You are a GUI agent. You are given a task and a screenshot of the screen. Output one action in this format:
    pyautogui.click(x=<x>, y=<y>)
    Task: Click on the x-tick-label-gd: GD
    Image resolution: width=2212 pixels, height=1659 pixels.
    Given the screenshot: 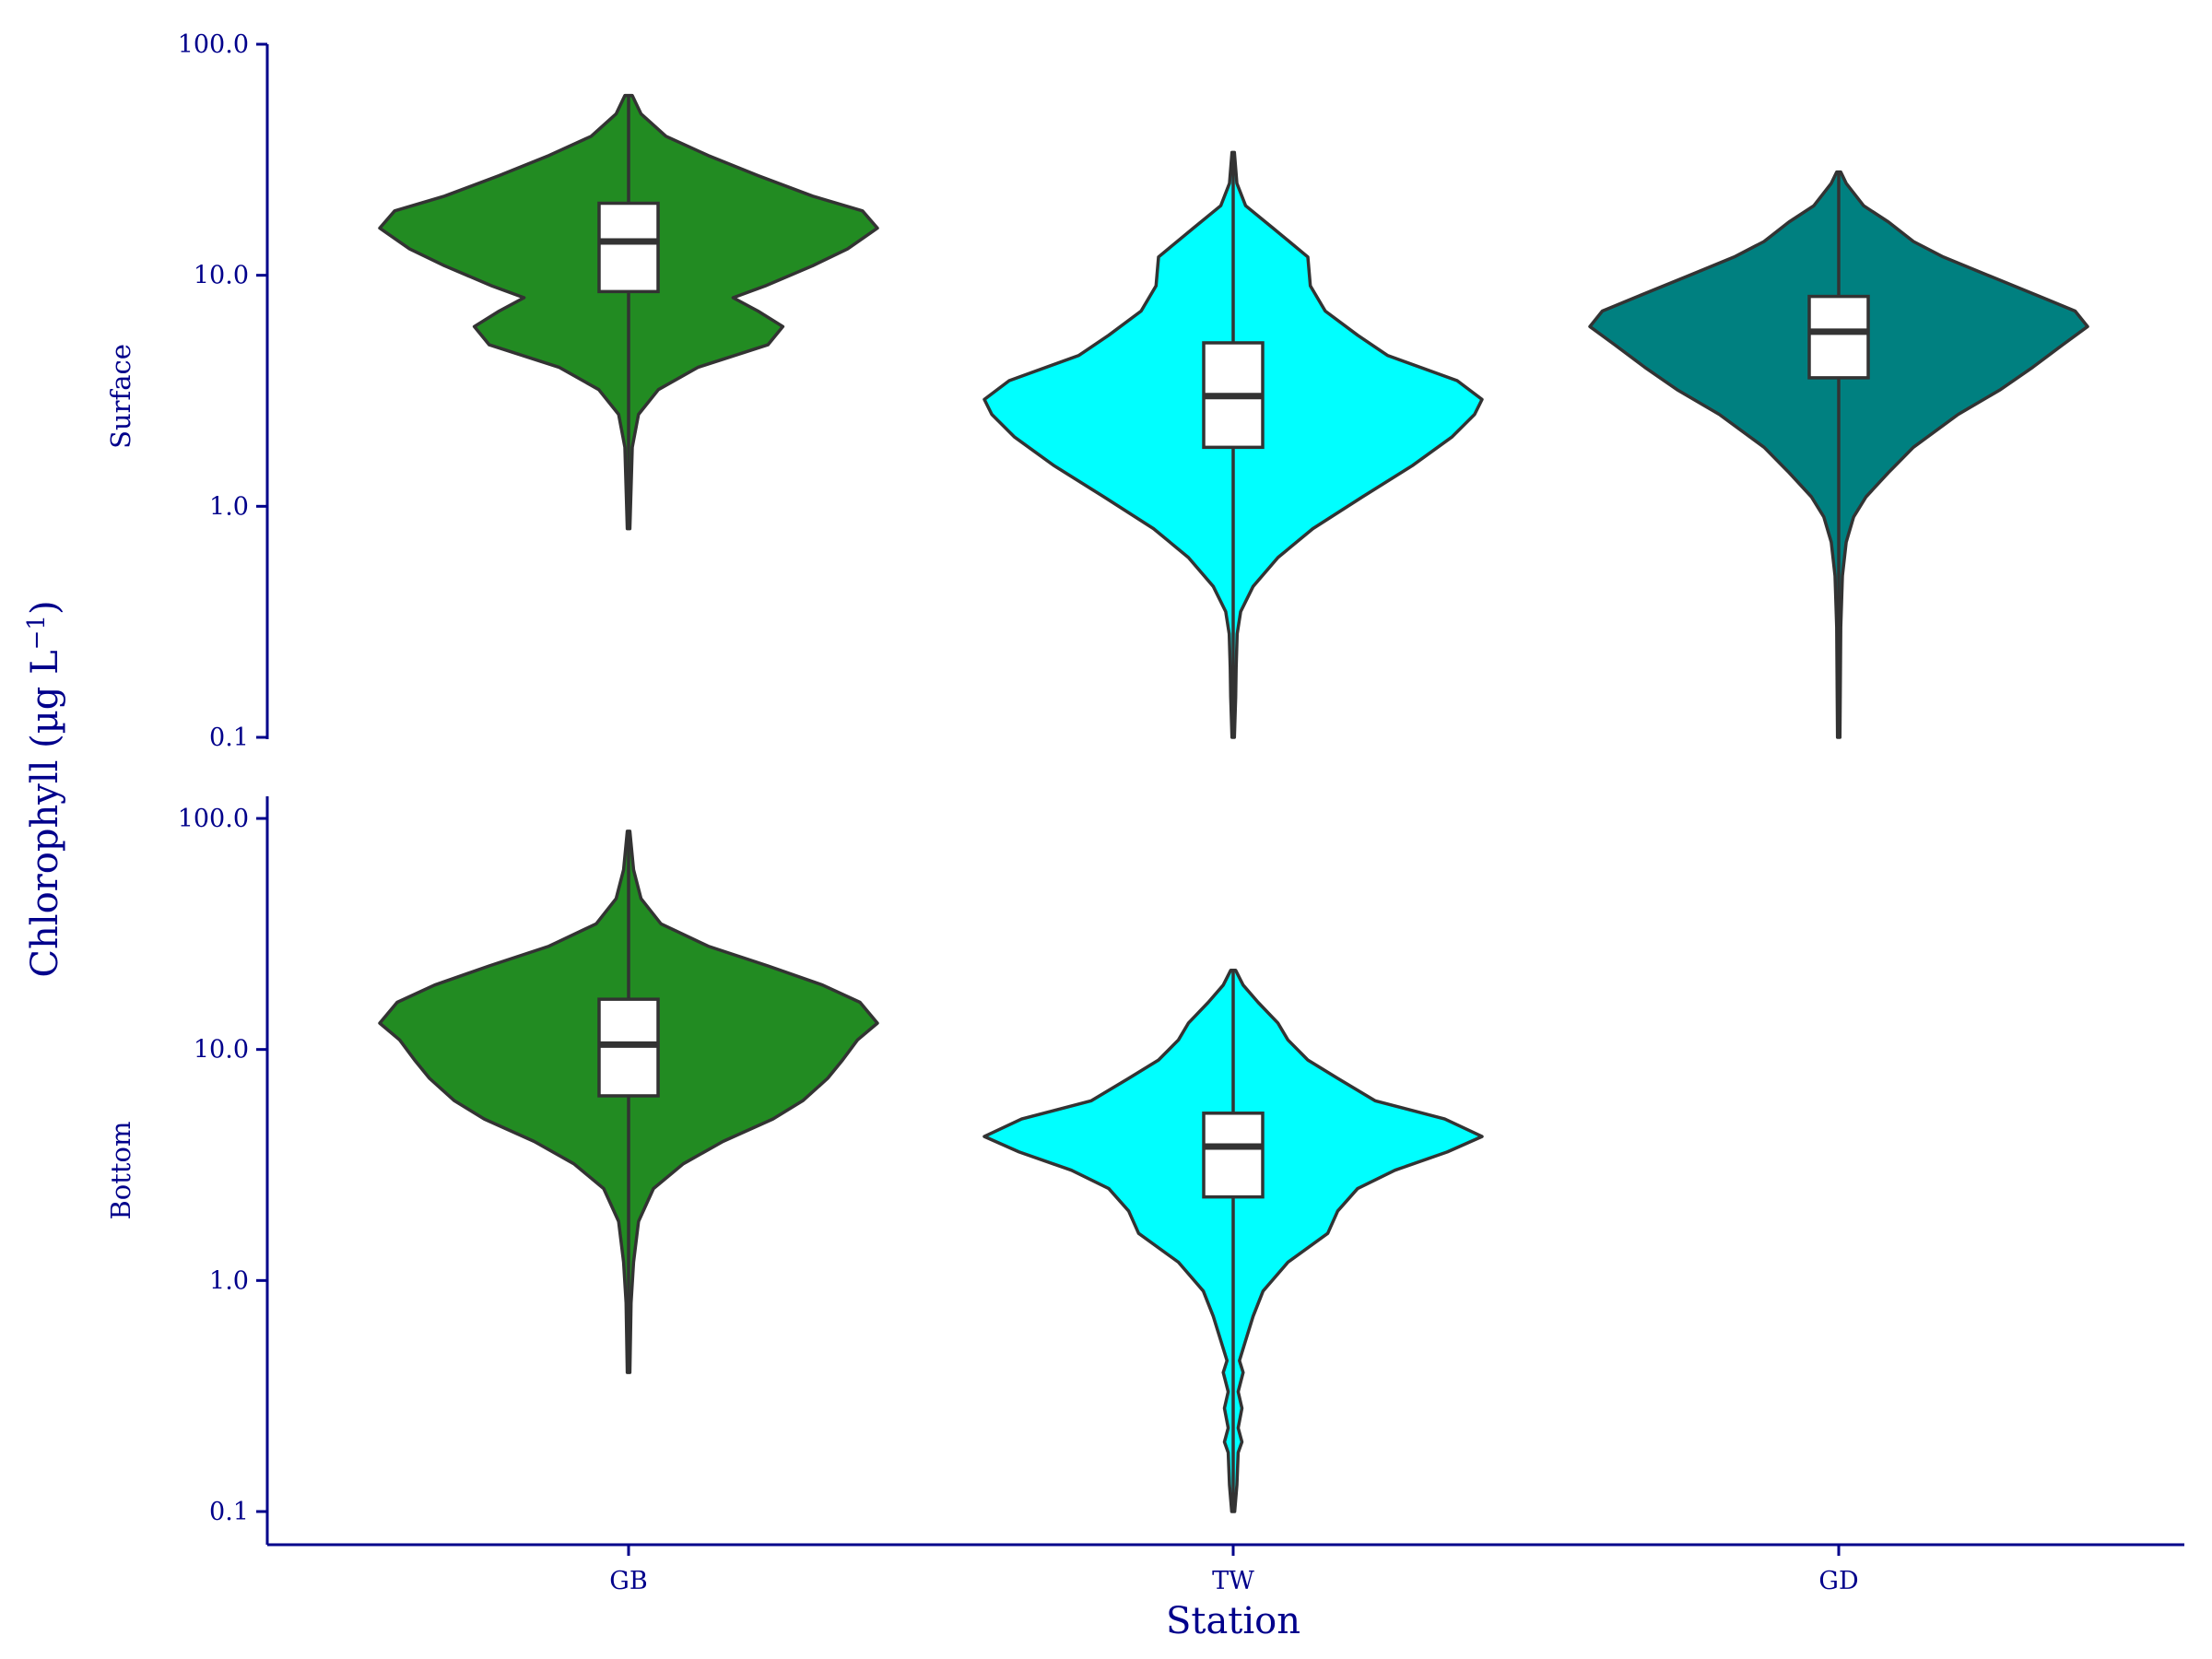 What is the action you would take?
    pyautogui.click(x=1838, y=1581)
    